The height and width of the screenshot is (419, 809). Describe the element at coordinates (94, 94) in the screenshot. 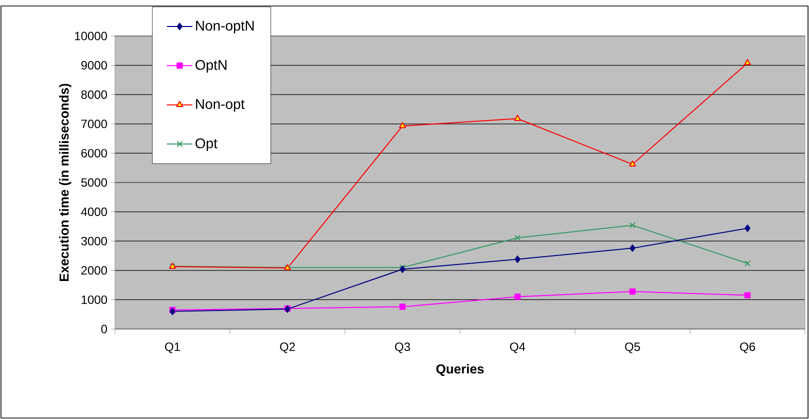

I see `y-tick-label: 8000` at that location.